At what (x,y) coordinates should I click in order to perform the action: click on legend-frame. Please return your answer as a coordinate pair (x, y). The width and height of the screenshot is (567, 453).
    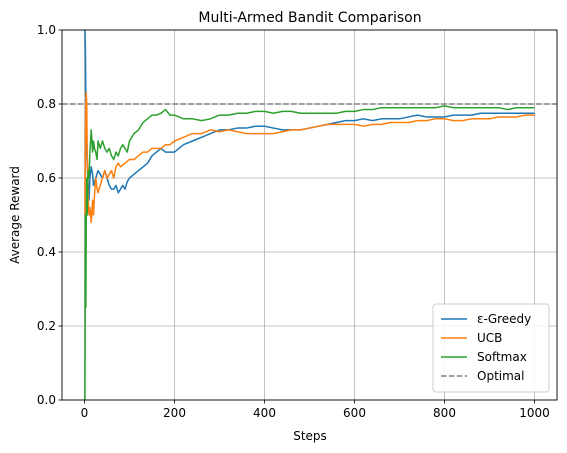
    Looking at the image, I should click on (491, 348).